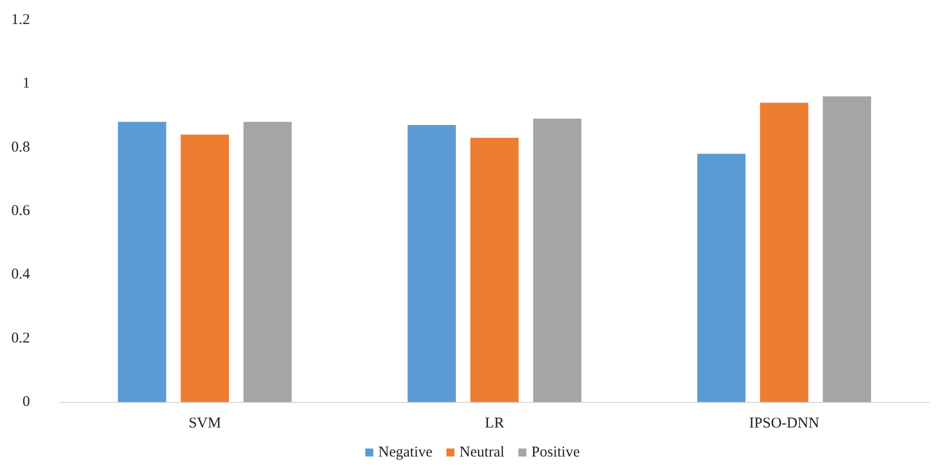  I want to click on x-tick-label: IPSO-DNN, so click(784, 424).